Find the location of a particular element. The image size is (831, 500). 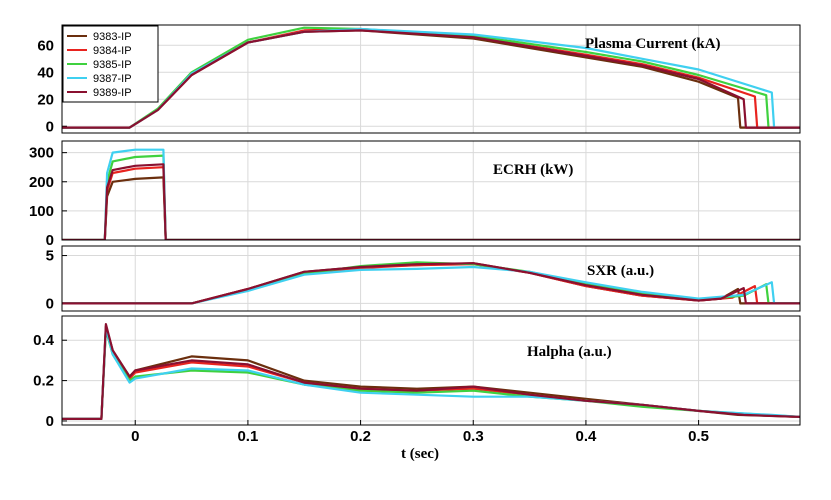

legend: 9383-IP 9384-IP 9385-IP 9387-IP 9389-IP is located at coordinates (110, 64).